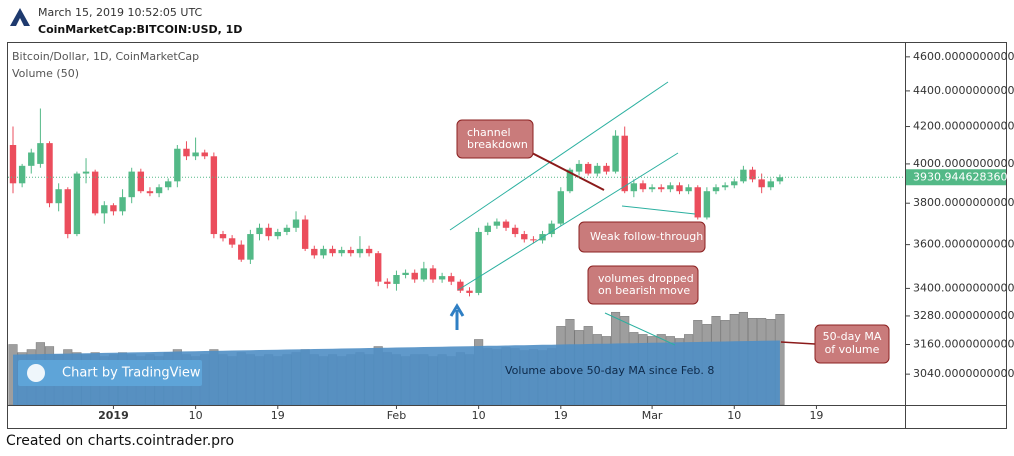  What do you see at coordinates (963, 244) in the screenshot?
I see `y-tick-label: 3600.0000000000` at bounding box center [963, 244].